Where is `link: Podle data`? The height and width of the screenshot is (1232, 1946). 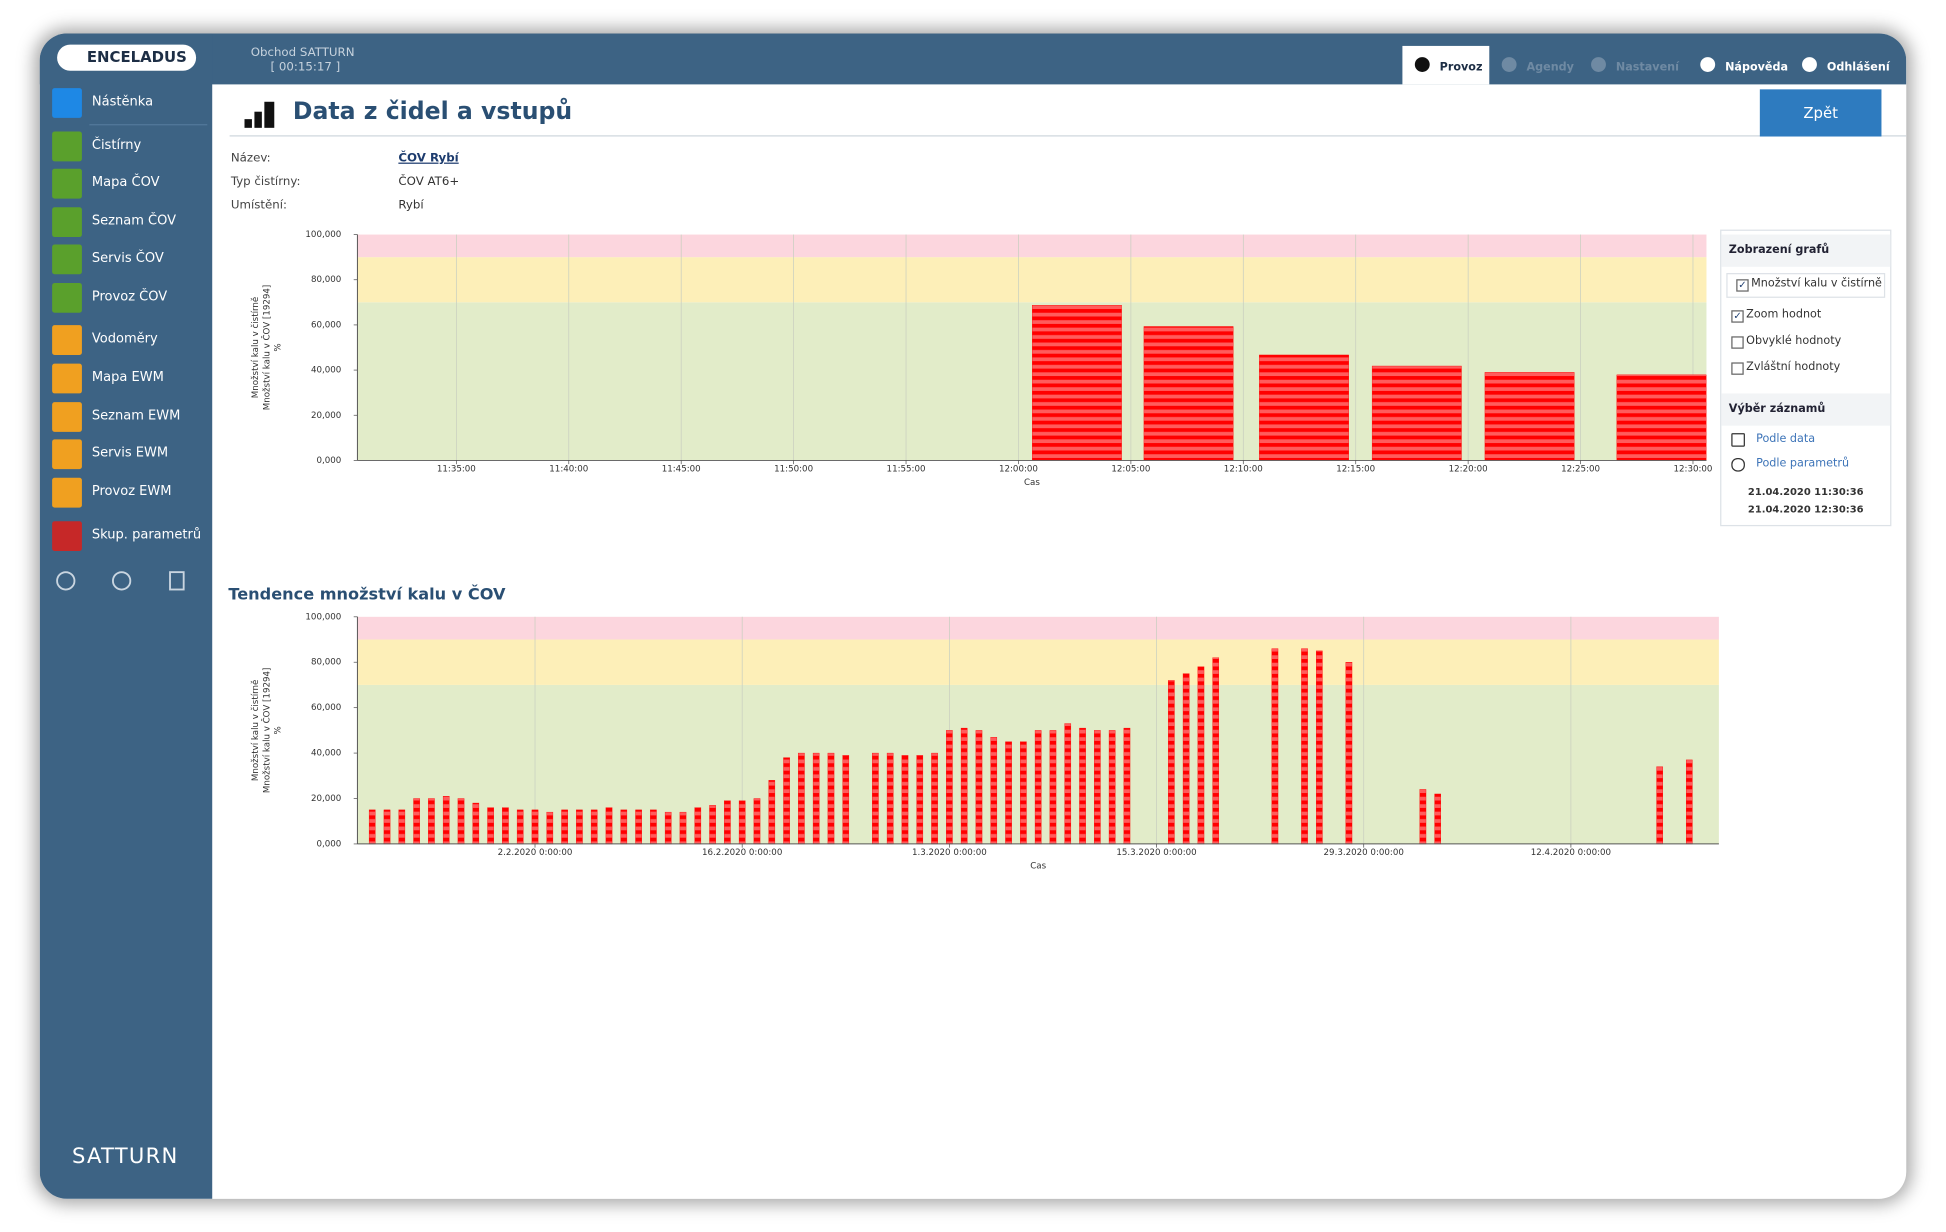 link: Podle data is located at coordinates (1786, 439).